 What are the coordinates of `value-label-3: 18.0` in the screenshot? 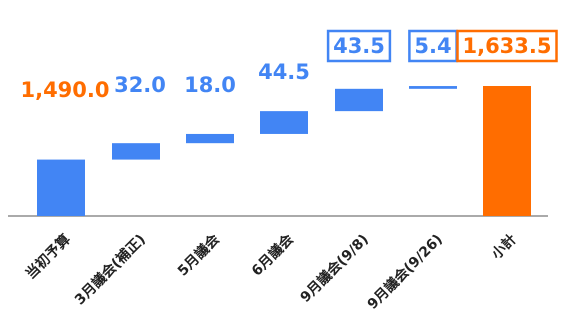 It's located at (210, 85).